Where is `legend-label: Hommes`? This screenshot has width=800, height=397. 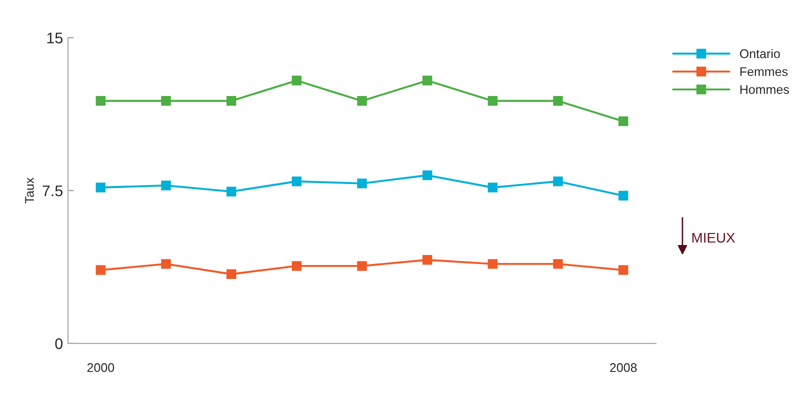 legend-label: Hommes is located at coordinates (764, 89).